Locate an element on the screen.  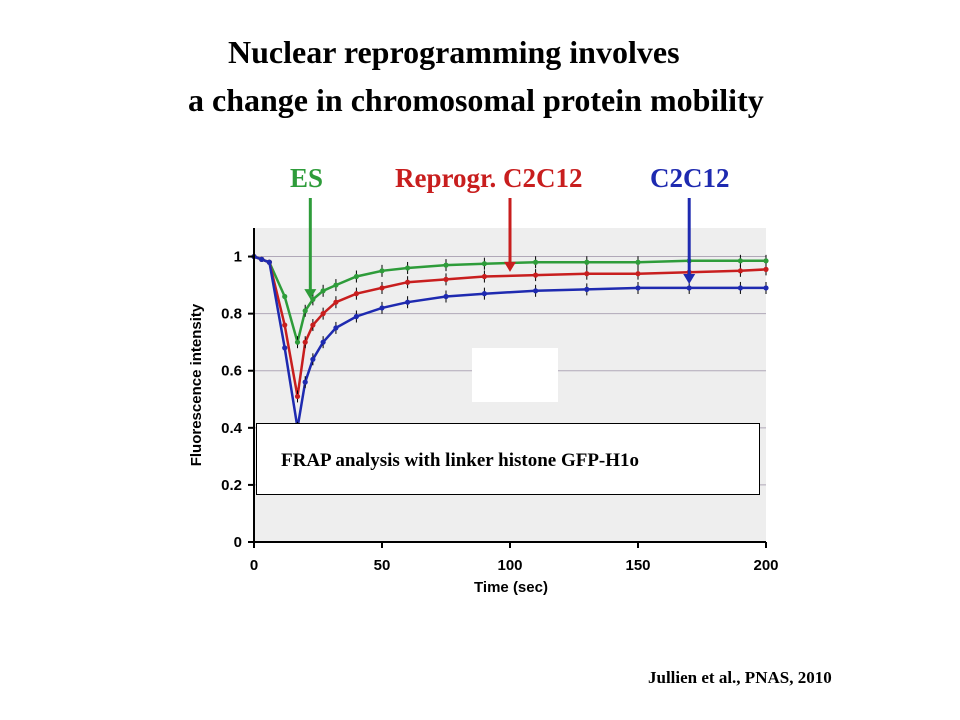
legend-label-c2c12: C2C12 is located at coordinates (690, 178).